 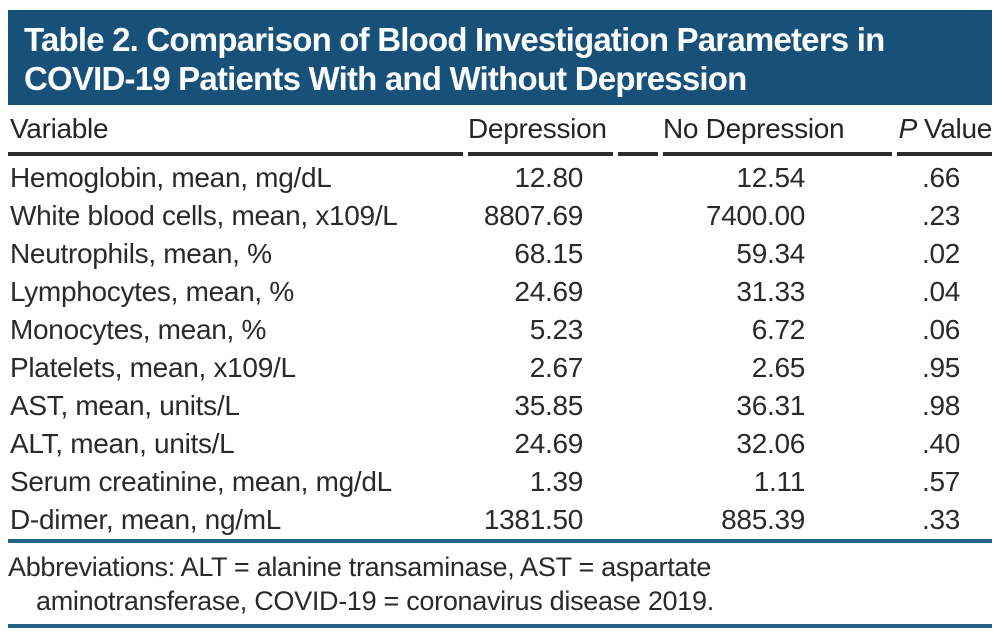 What do you see at coordinates (940, 367) in the screenshot?
I see `row-p-value: .95` at bounding box center [940, 367].